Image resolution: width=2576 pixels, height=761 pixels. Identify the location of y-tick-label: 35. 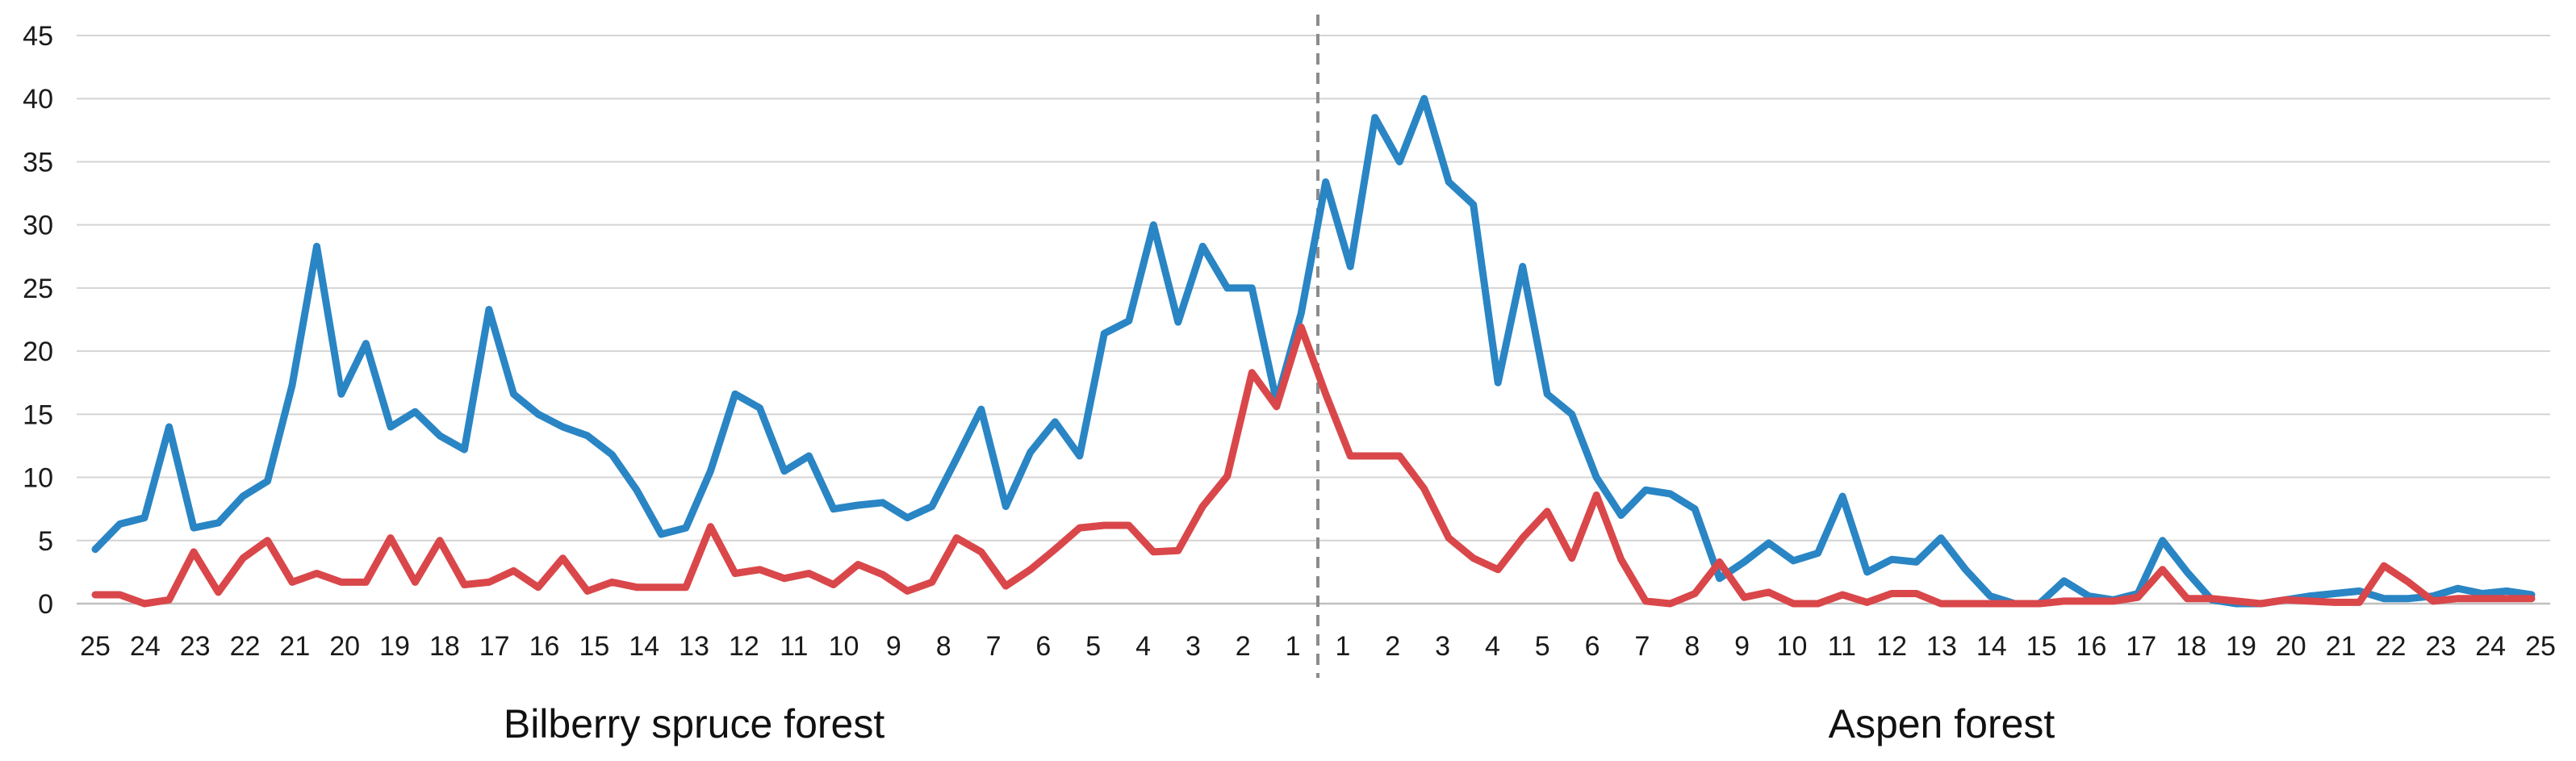
(38, 163).